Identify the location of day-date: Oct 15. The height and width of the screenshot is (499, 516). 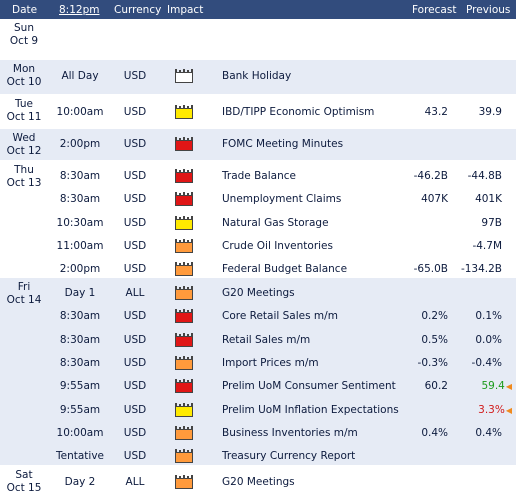
(24, 488).